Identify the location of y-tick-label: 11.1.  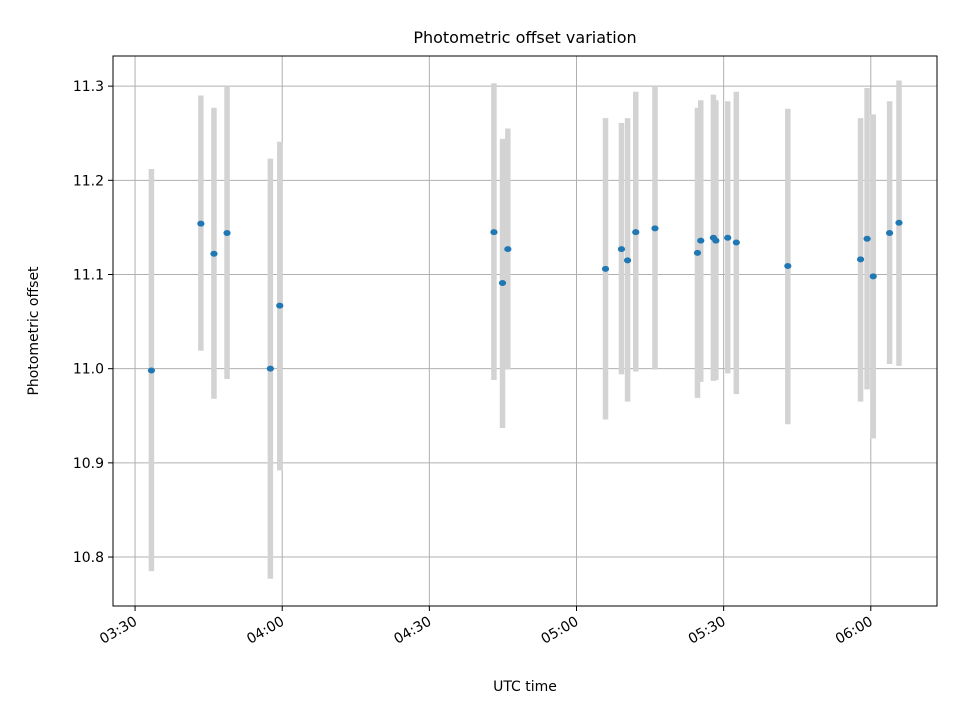
(88, 275).